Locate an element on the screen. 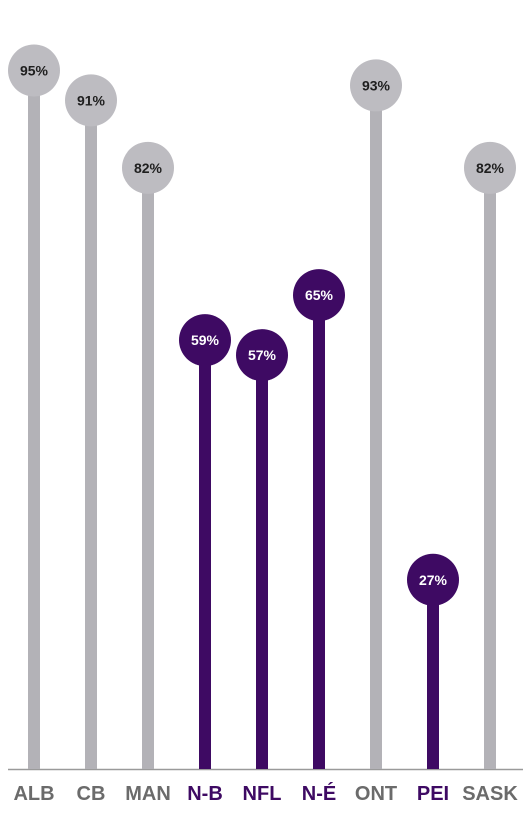 This screenshot has width=531, height=813. category-label-nfl: NFL is located at coordinates (262, 794).